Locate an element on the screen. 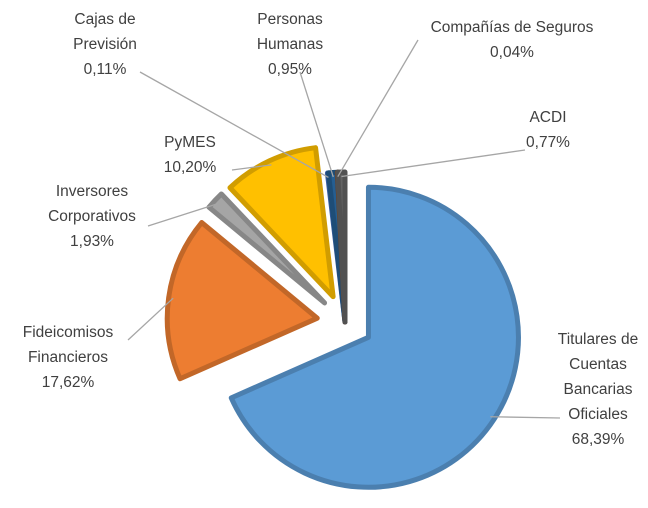  value-label: 17,62% is located at coordinates (68, 382).